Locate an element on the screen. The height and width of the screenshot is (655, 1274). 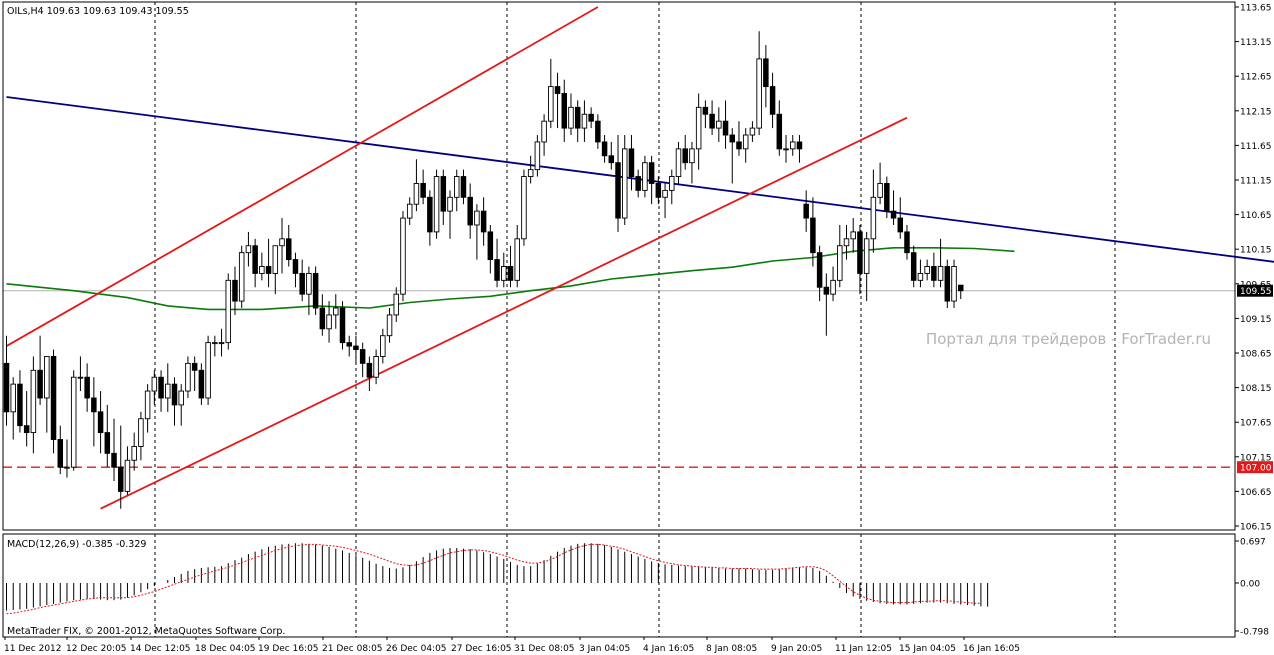
price-tick-label: 108.15 is located at coordinates (1256, 389).